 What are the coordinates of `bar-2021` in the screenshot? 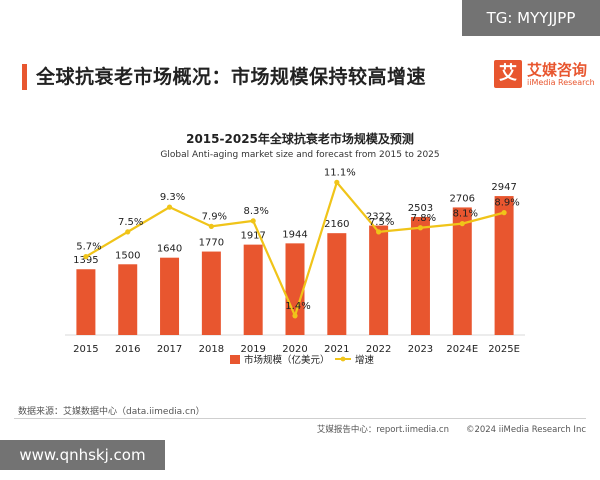 It's located at (337, 284).